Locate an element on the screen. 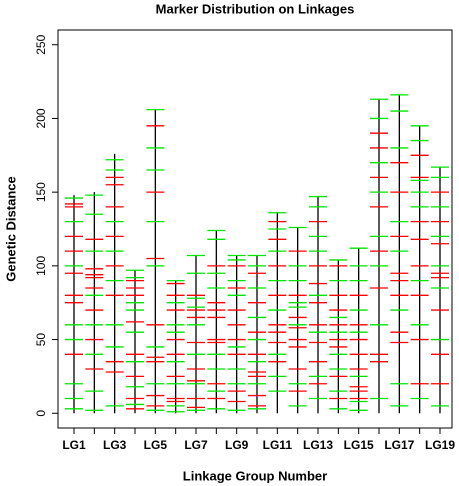  x-tick-label: LG15 is located at coordinates (359, 445).